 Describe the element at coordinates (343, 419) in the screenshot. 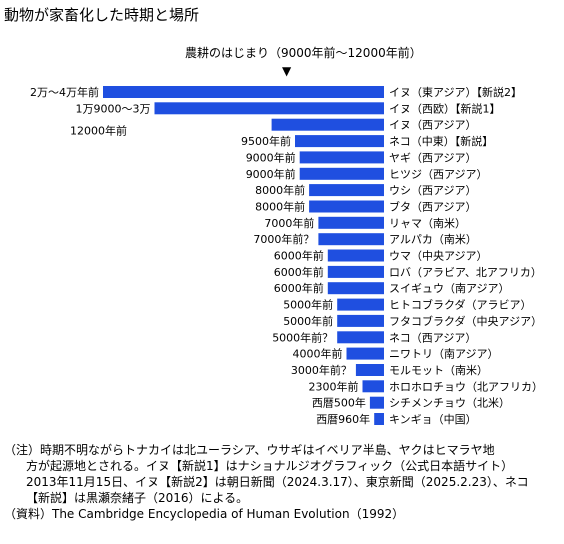

I see `bar-period-label: 西暦960年` at that location.